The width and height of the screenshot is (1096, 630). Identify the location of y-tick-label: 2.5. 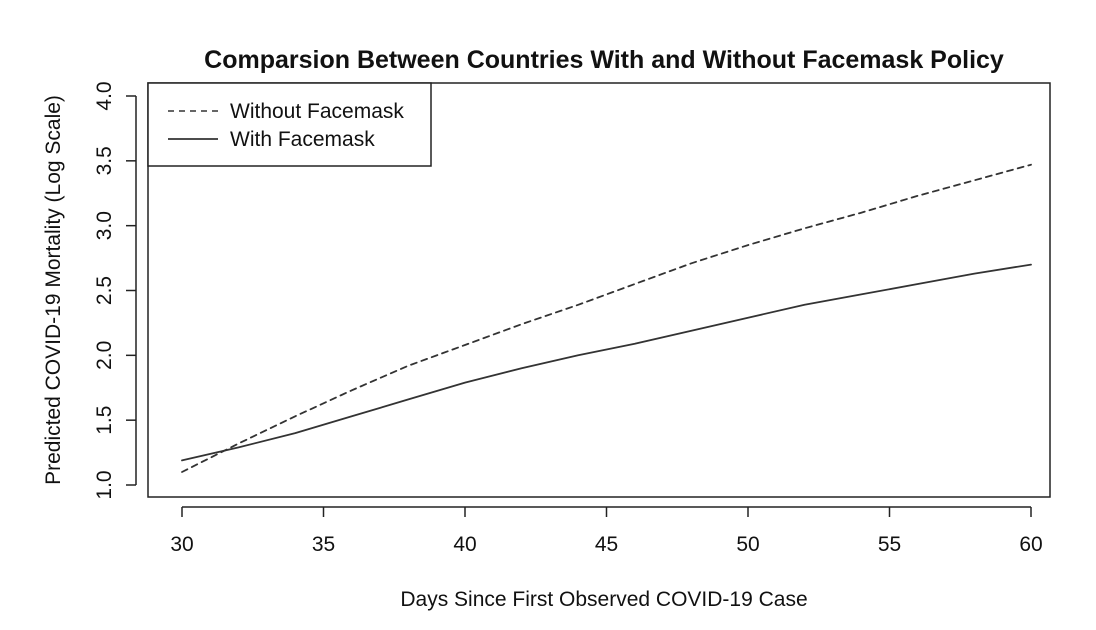
(104, 290).